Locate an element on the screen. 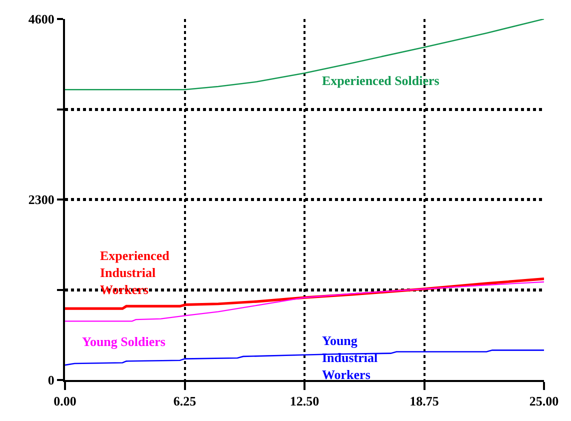 The height and width of the screenshot is (421, 571). x-tick-label: 12.50 is located at coordinates (305, 401).